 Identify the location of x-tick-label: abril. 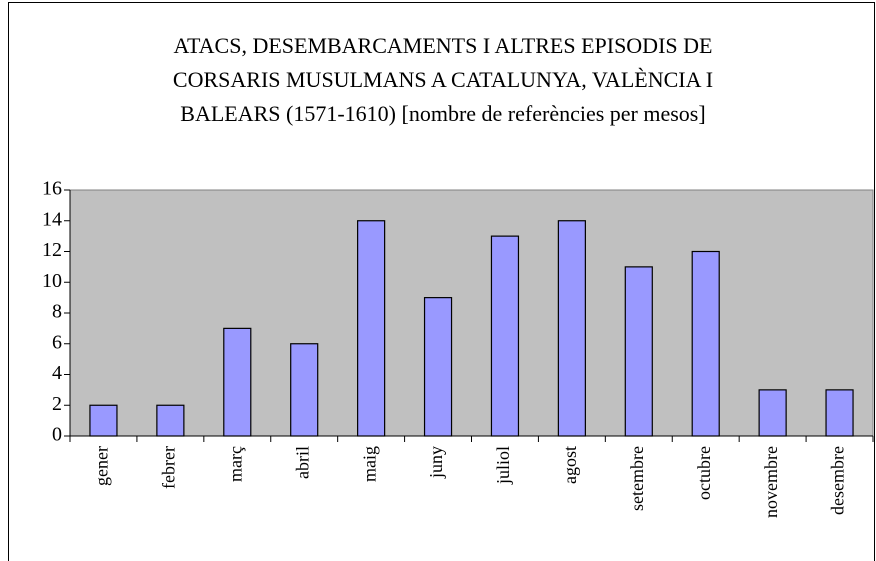
(302, 462).